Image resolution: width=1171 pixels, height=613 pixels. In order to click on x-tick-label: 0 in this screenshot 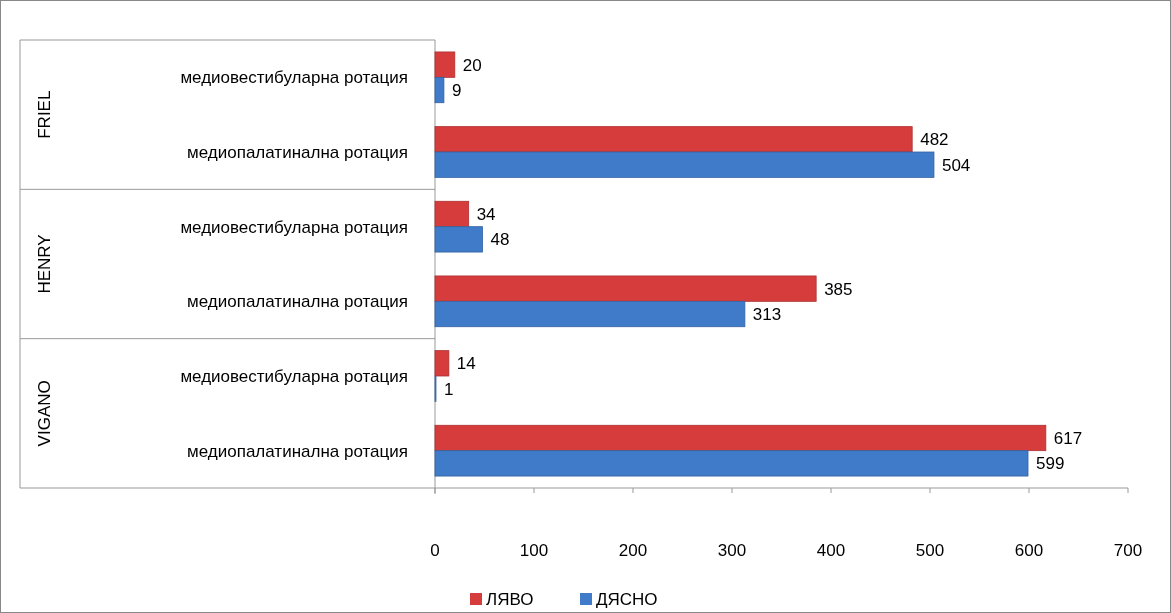, I will do `click(435, 550)`.